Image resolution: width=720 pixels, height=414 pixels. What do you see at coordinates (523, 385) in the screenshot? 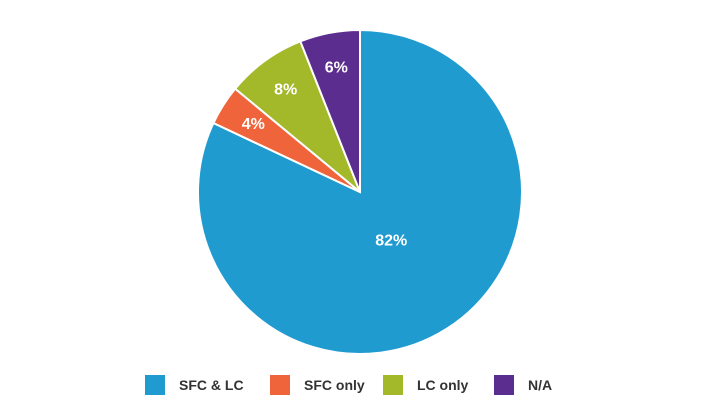
I see `legend-item-na: N/A` at bounding box center [523, 385].